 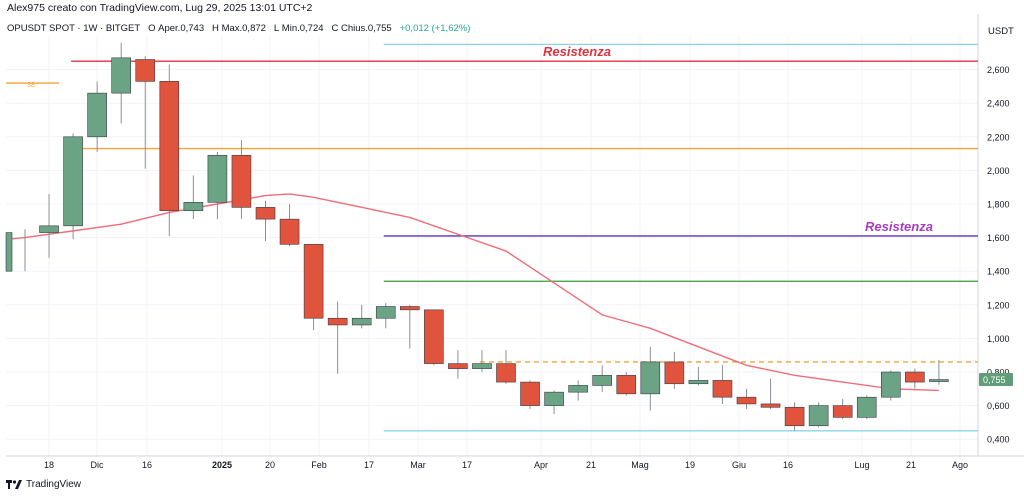 What do you see at coordinates (998, 339) in the screenshot?
I see `y-tick-label: 1,000` at bounding box center [998, 339].